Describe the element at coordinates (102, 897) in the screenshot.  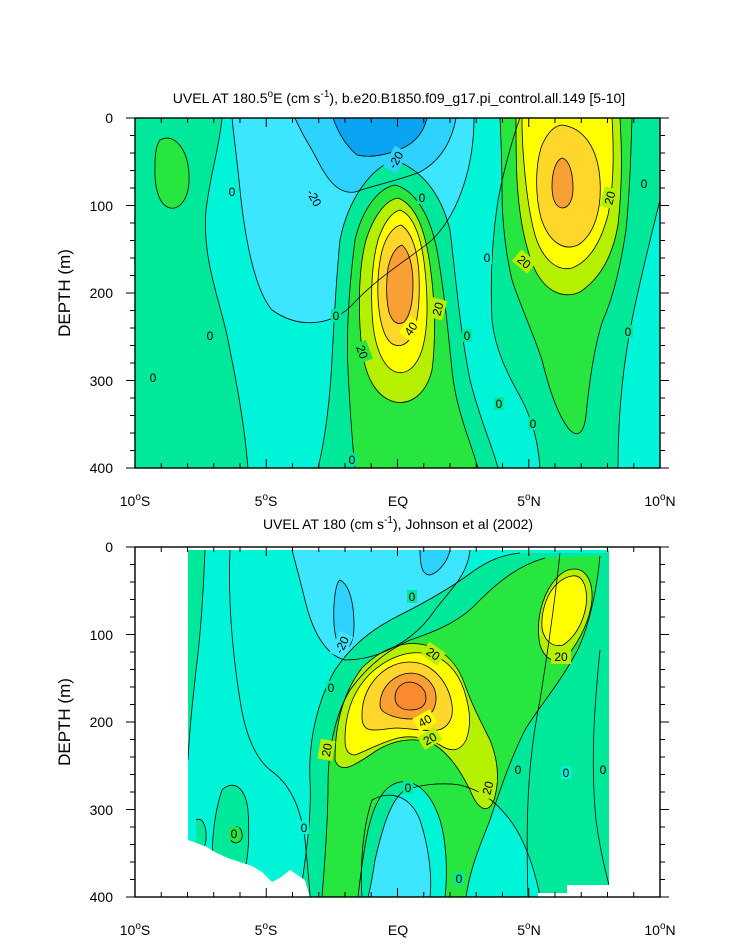
I see `bottom-y-tick-label: 400` at that location.